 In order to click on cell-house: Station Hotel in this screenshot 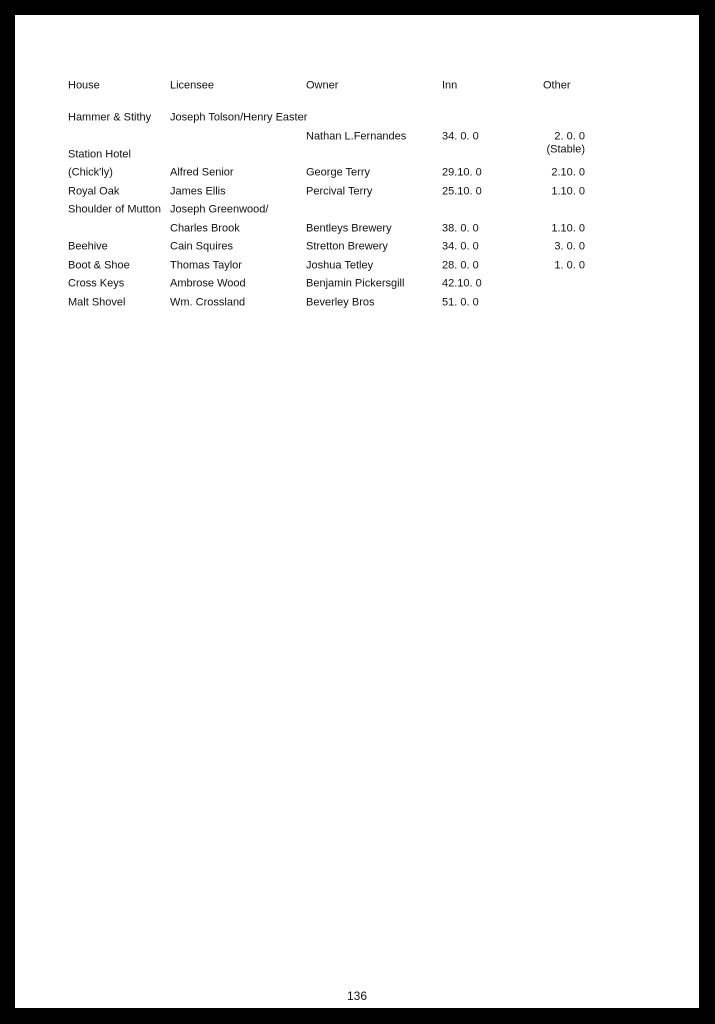, I will do `click(99, 154)`.